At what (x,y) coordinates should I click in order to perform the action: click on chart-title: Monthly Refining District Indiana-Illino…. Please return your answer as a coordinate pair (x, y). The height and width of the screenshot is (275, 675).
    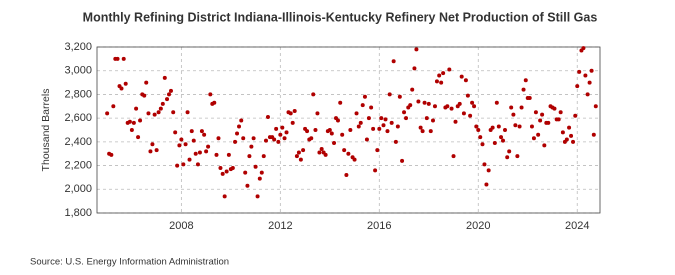
    Looking at the image, I should click on (340, 17).